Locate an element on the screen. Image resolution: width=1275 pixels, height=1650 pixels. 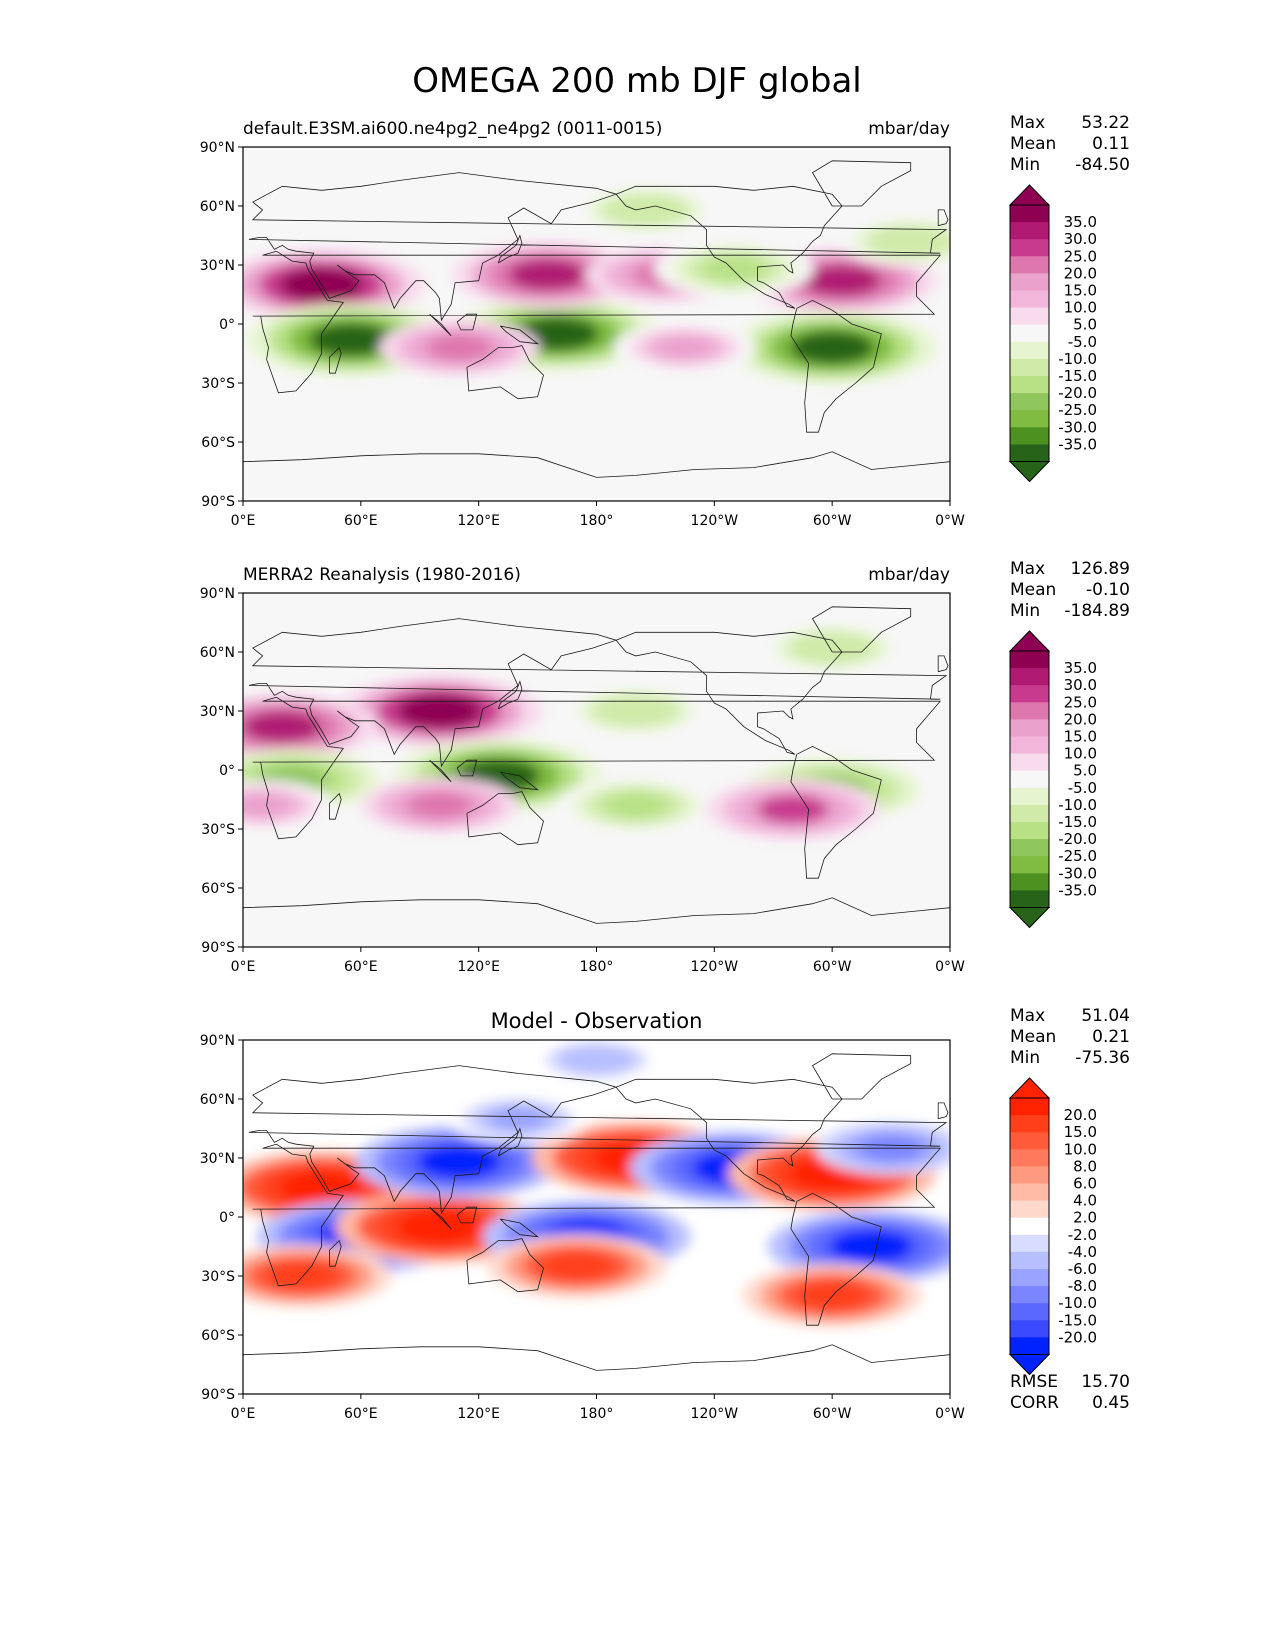
colorbar-label: 6.0 is located at coordinates (1085, 1184).